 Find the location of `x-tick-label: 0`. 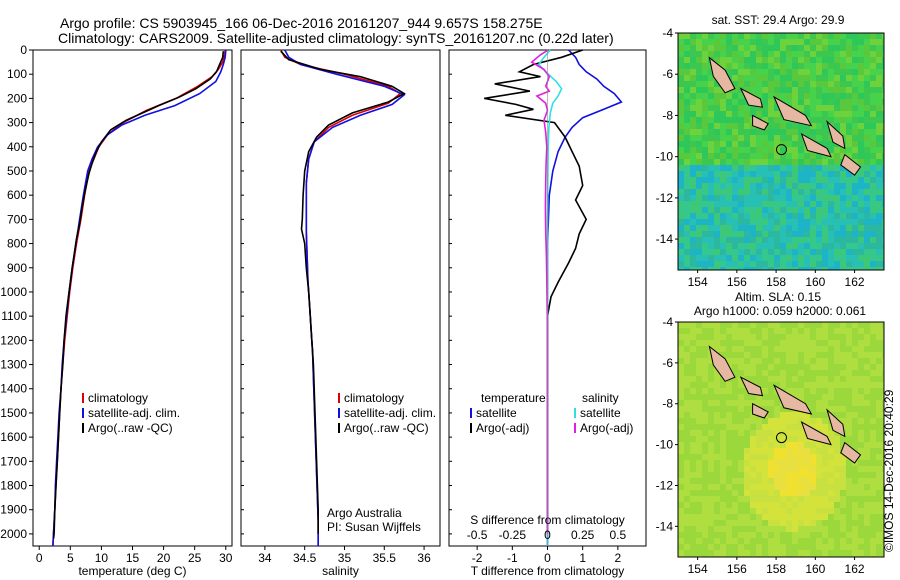

x-tick-label: 0 is located at coordinates (39, 558).